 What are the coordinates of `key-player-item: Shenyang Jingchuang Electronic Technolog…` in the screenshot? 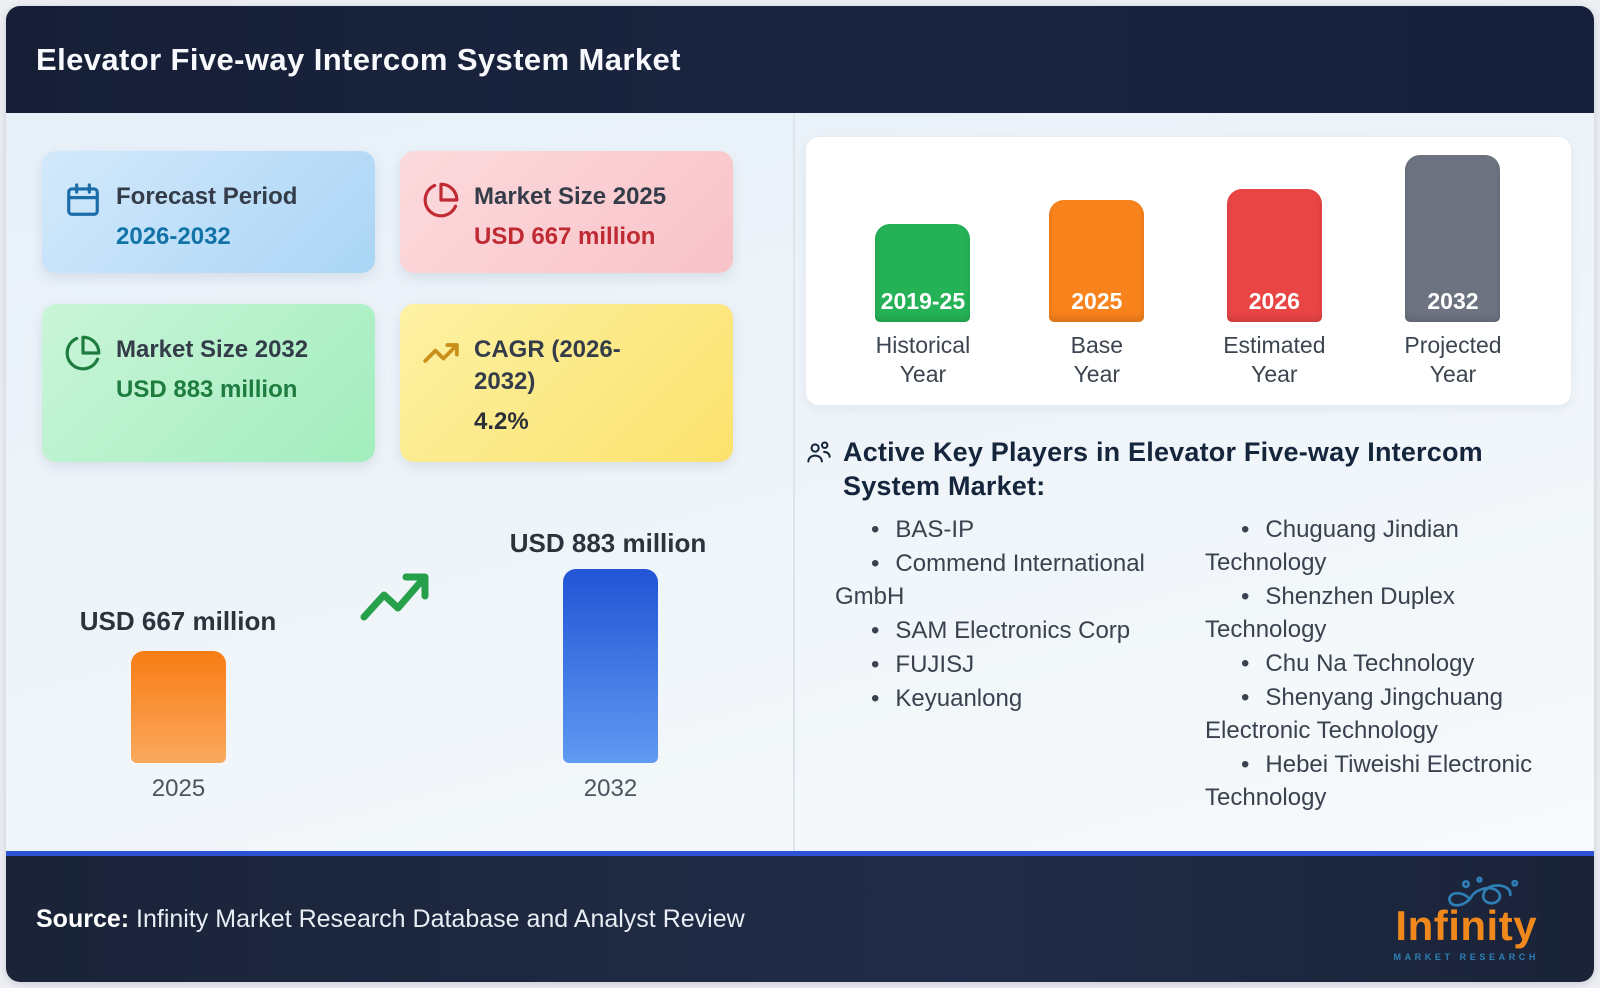 It's located at (1380, 714).